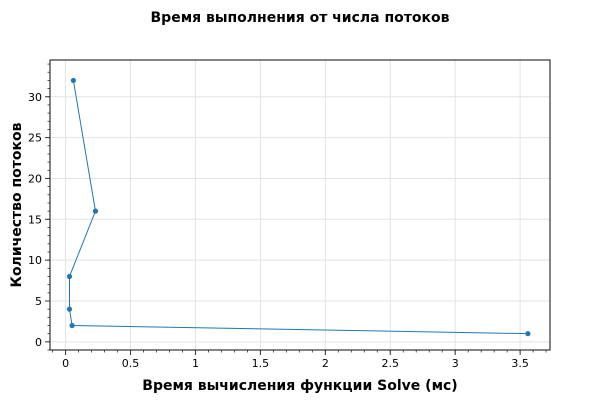  Describe the element at coordinates (35, 138) in the screenshot. I see `y-tick-label: 25` at that location.